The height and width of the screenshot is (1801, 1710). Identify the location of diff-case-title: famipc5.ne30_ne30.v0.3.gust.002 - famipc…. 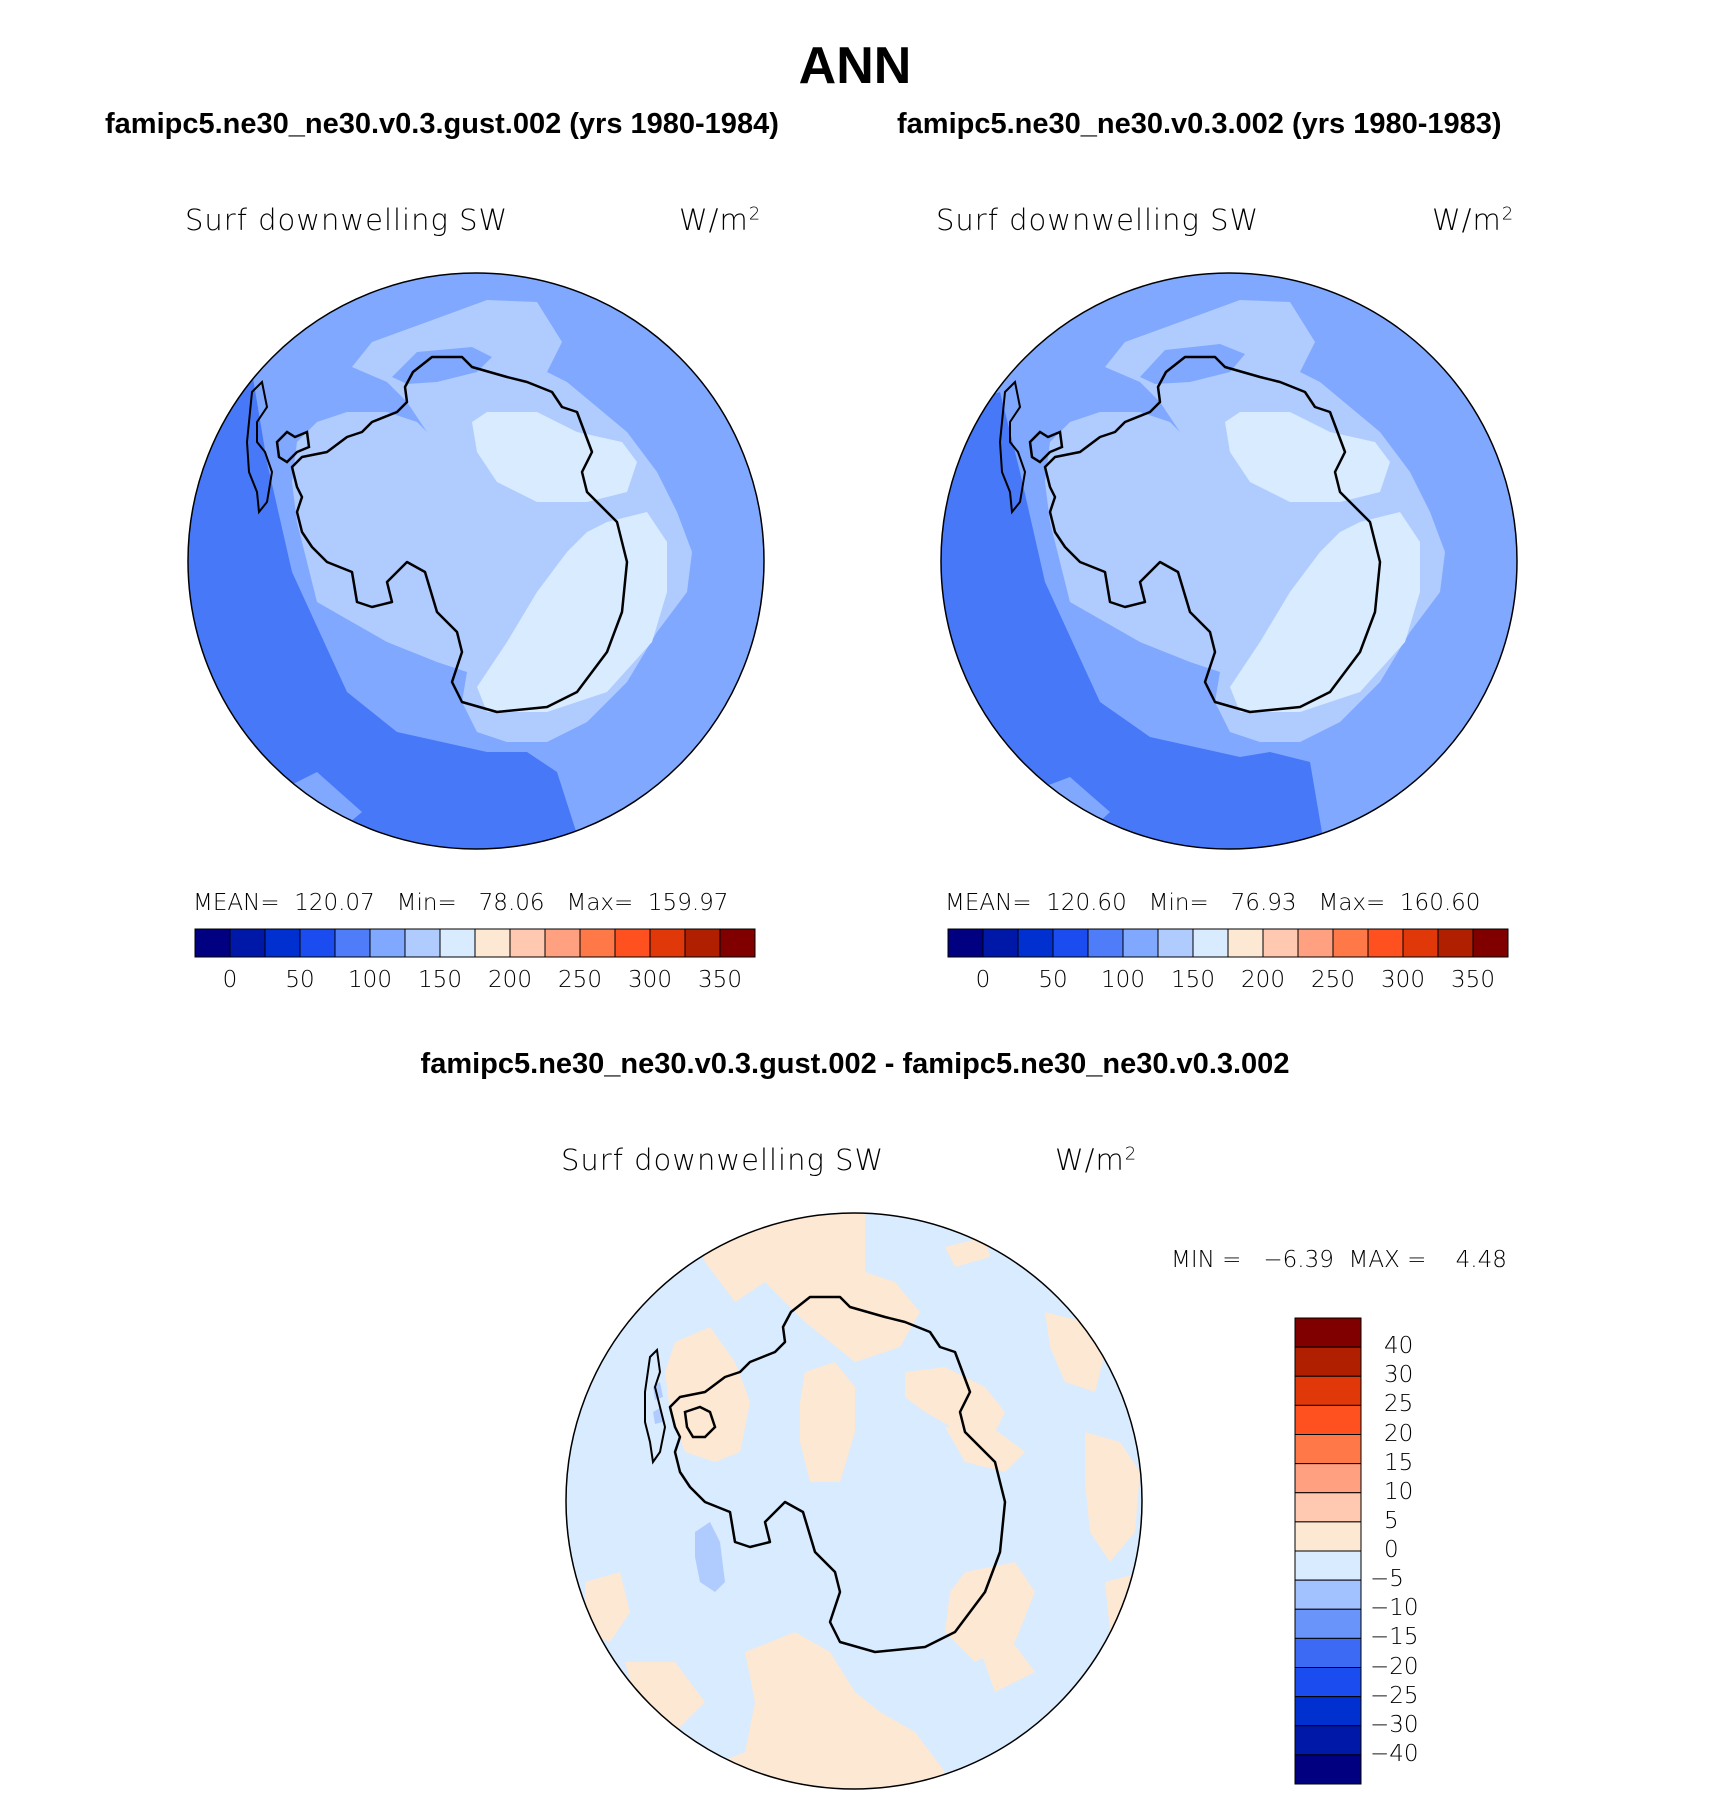
(855, 1064).